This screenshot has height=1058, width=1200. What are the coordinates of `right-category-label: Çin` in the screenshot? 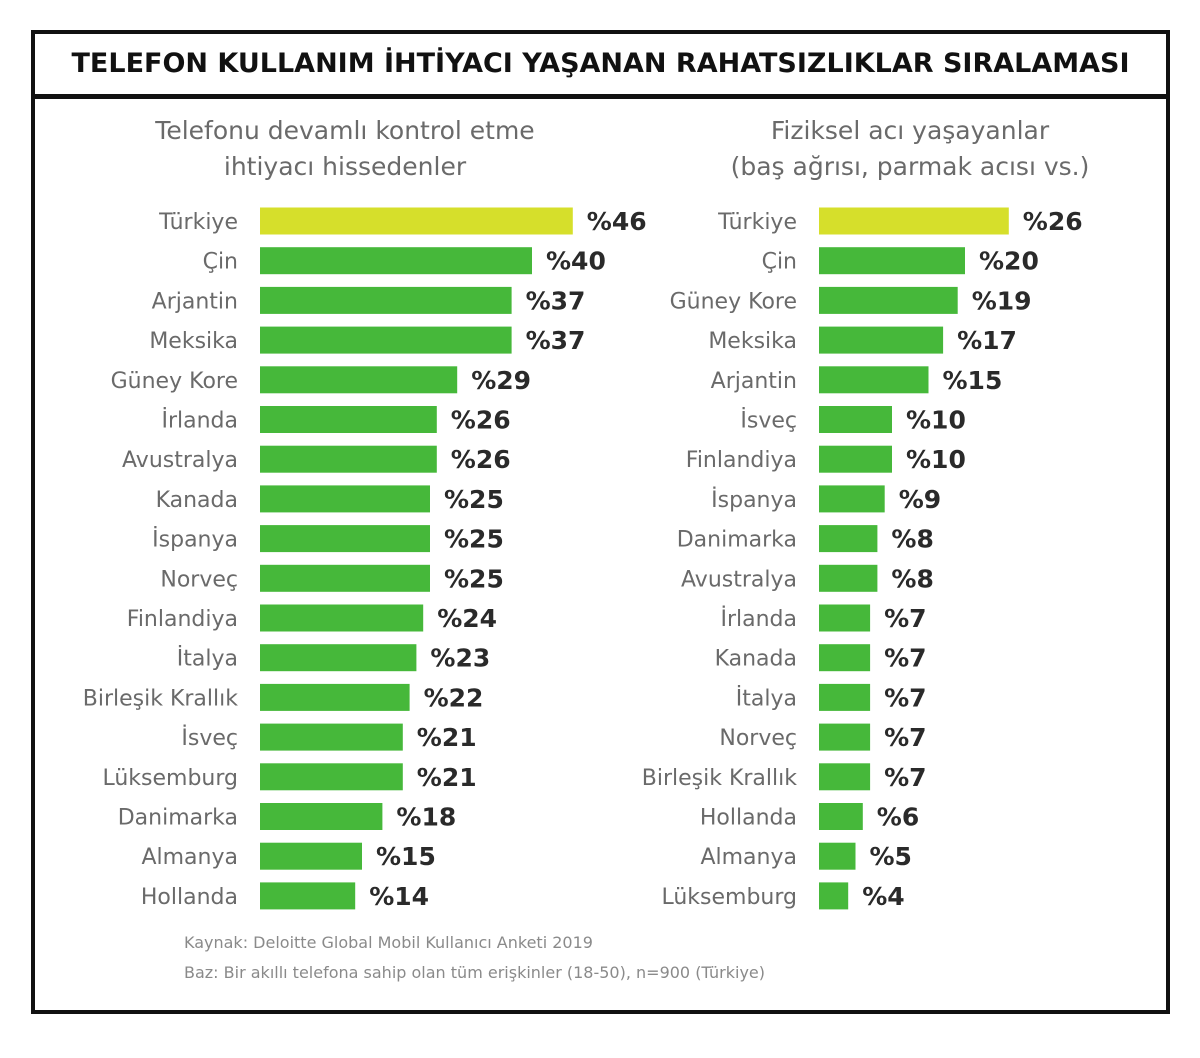 It's located at (779, 262).